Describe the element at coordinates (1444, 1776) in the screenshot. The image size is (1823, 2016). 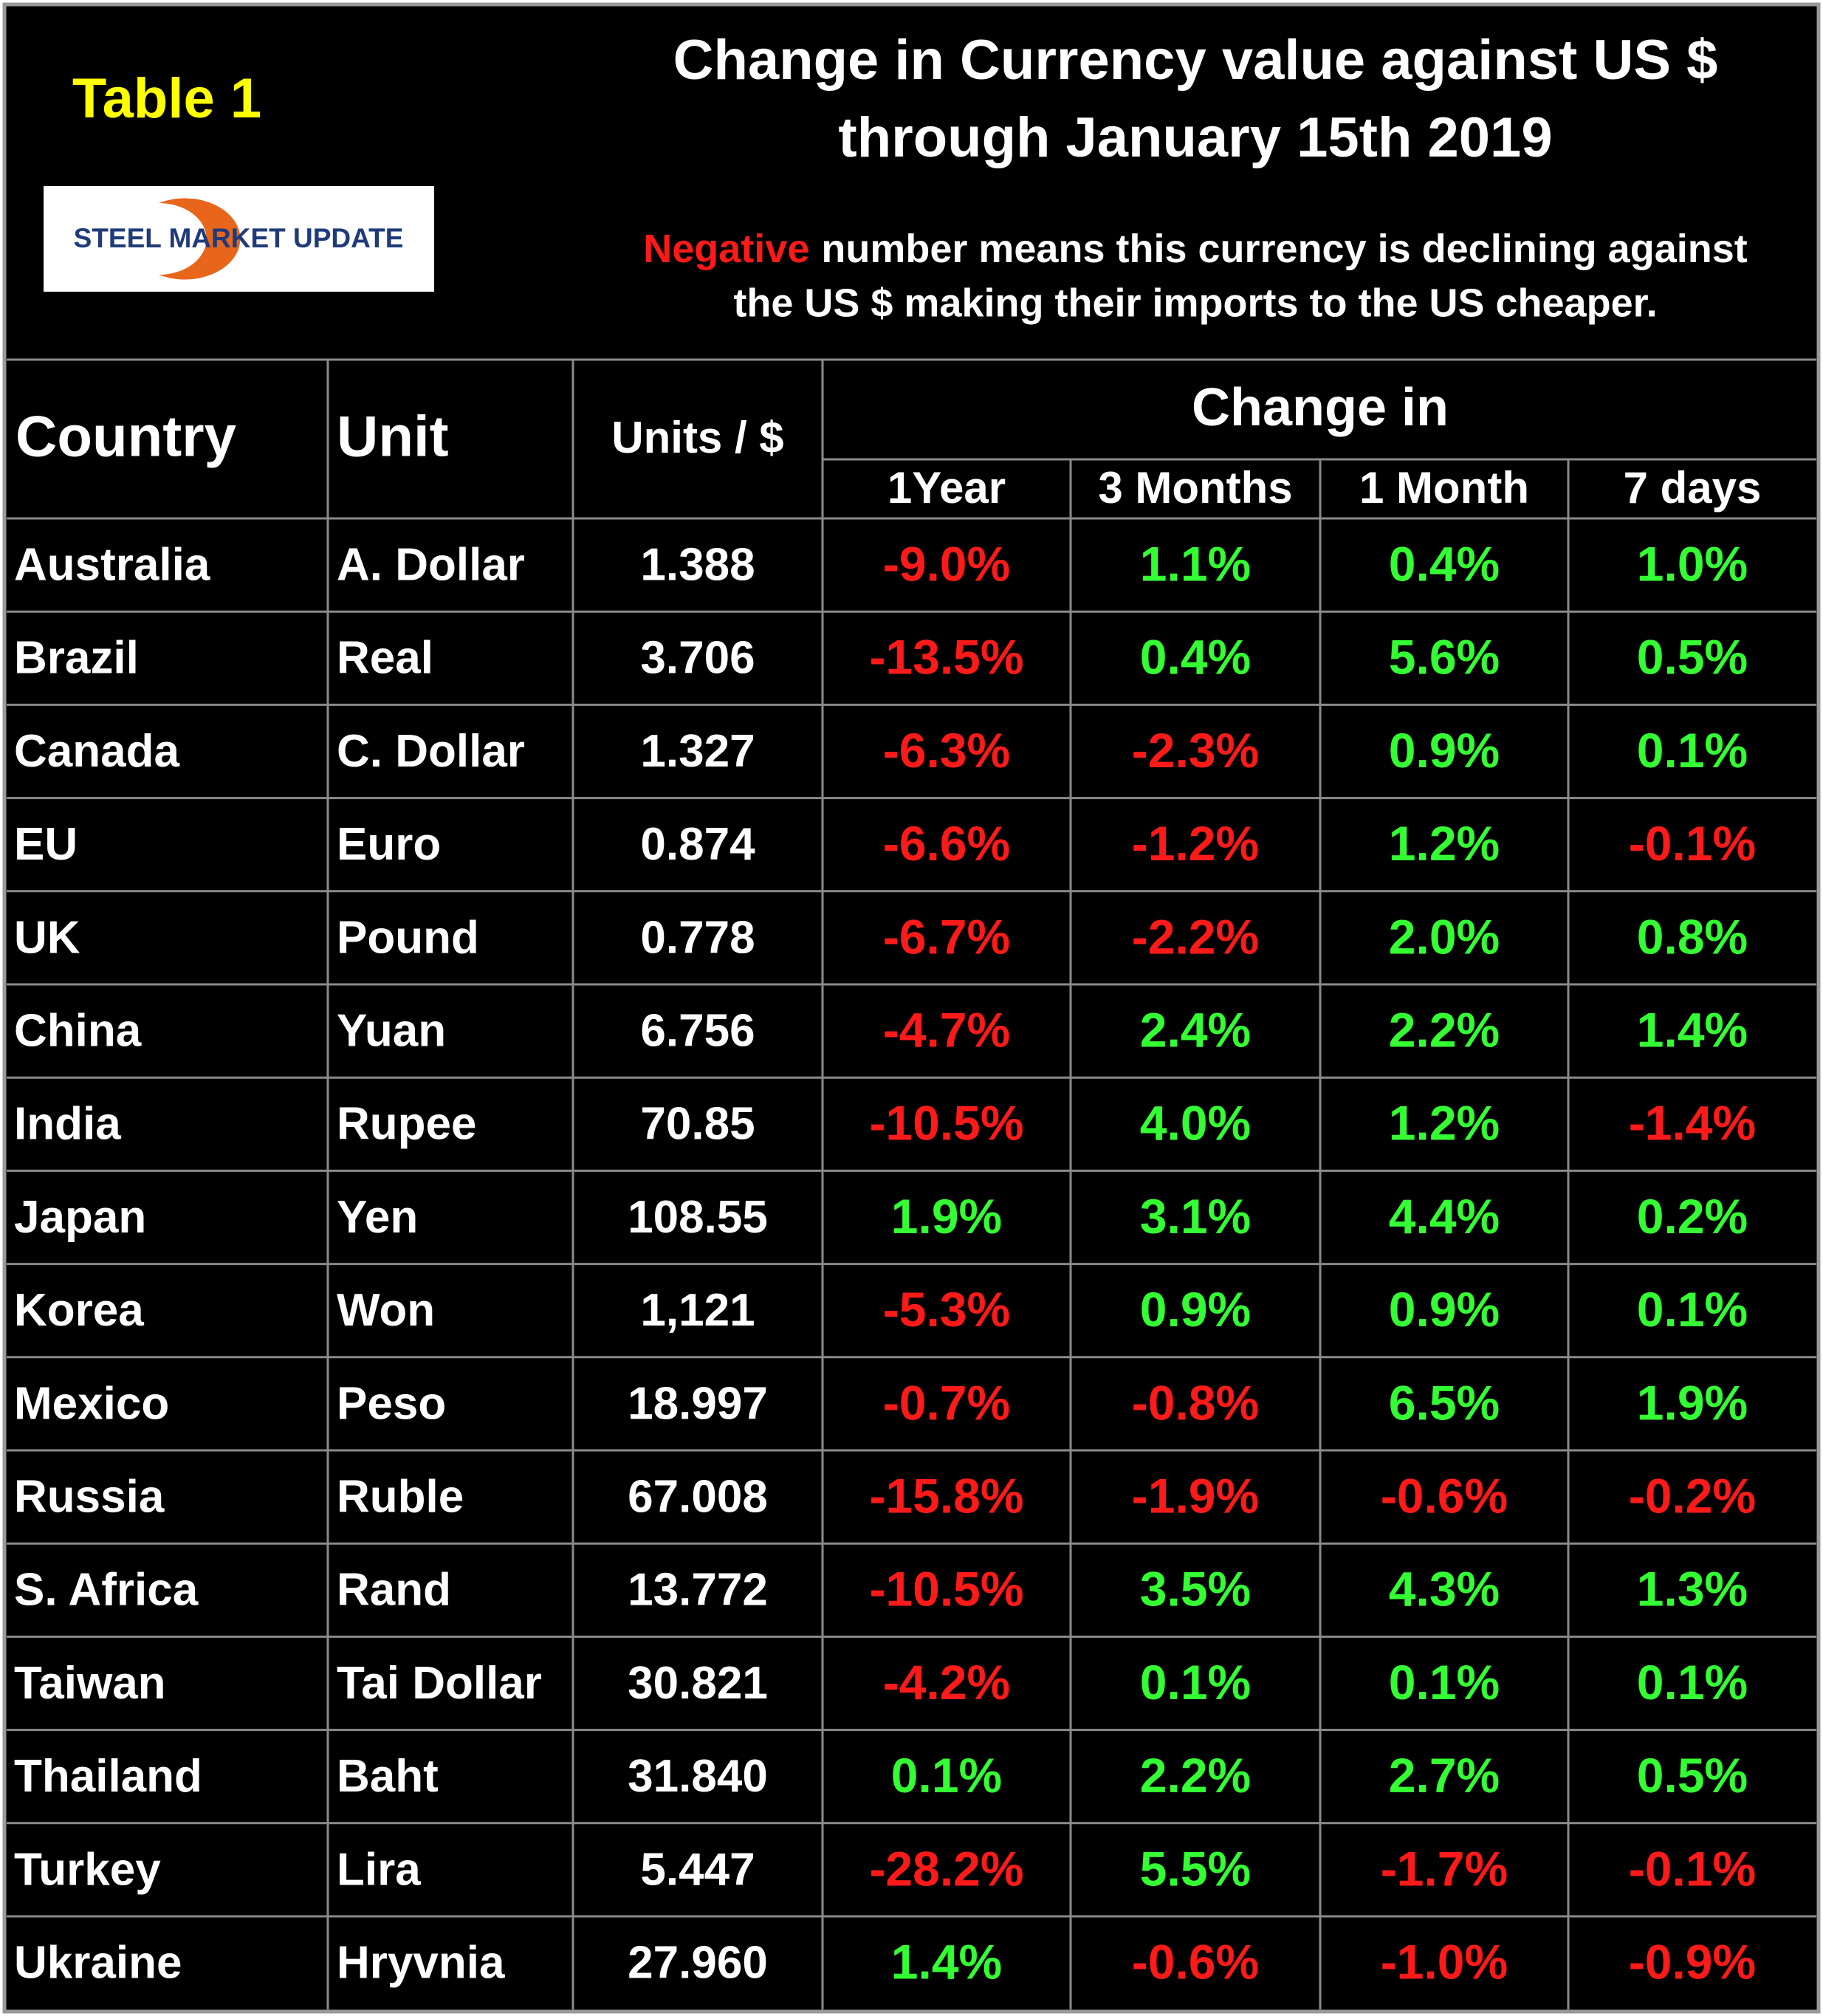
I see `change-value: 2.7%` at that location.